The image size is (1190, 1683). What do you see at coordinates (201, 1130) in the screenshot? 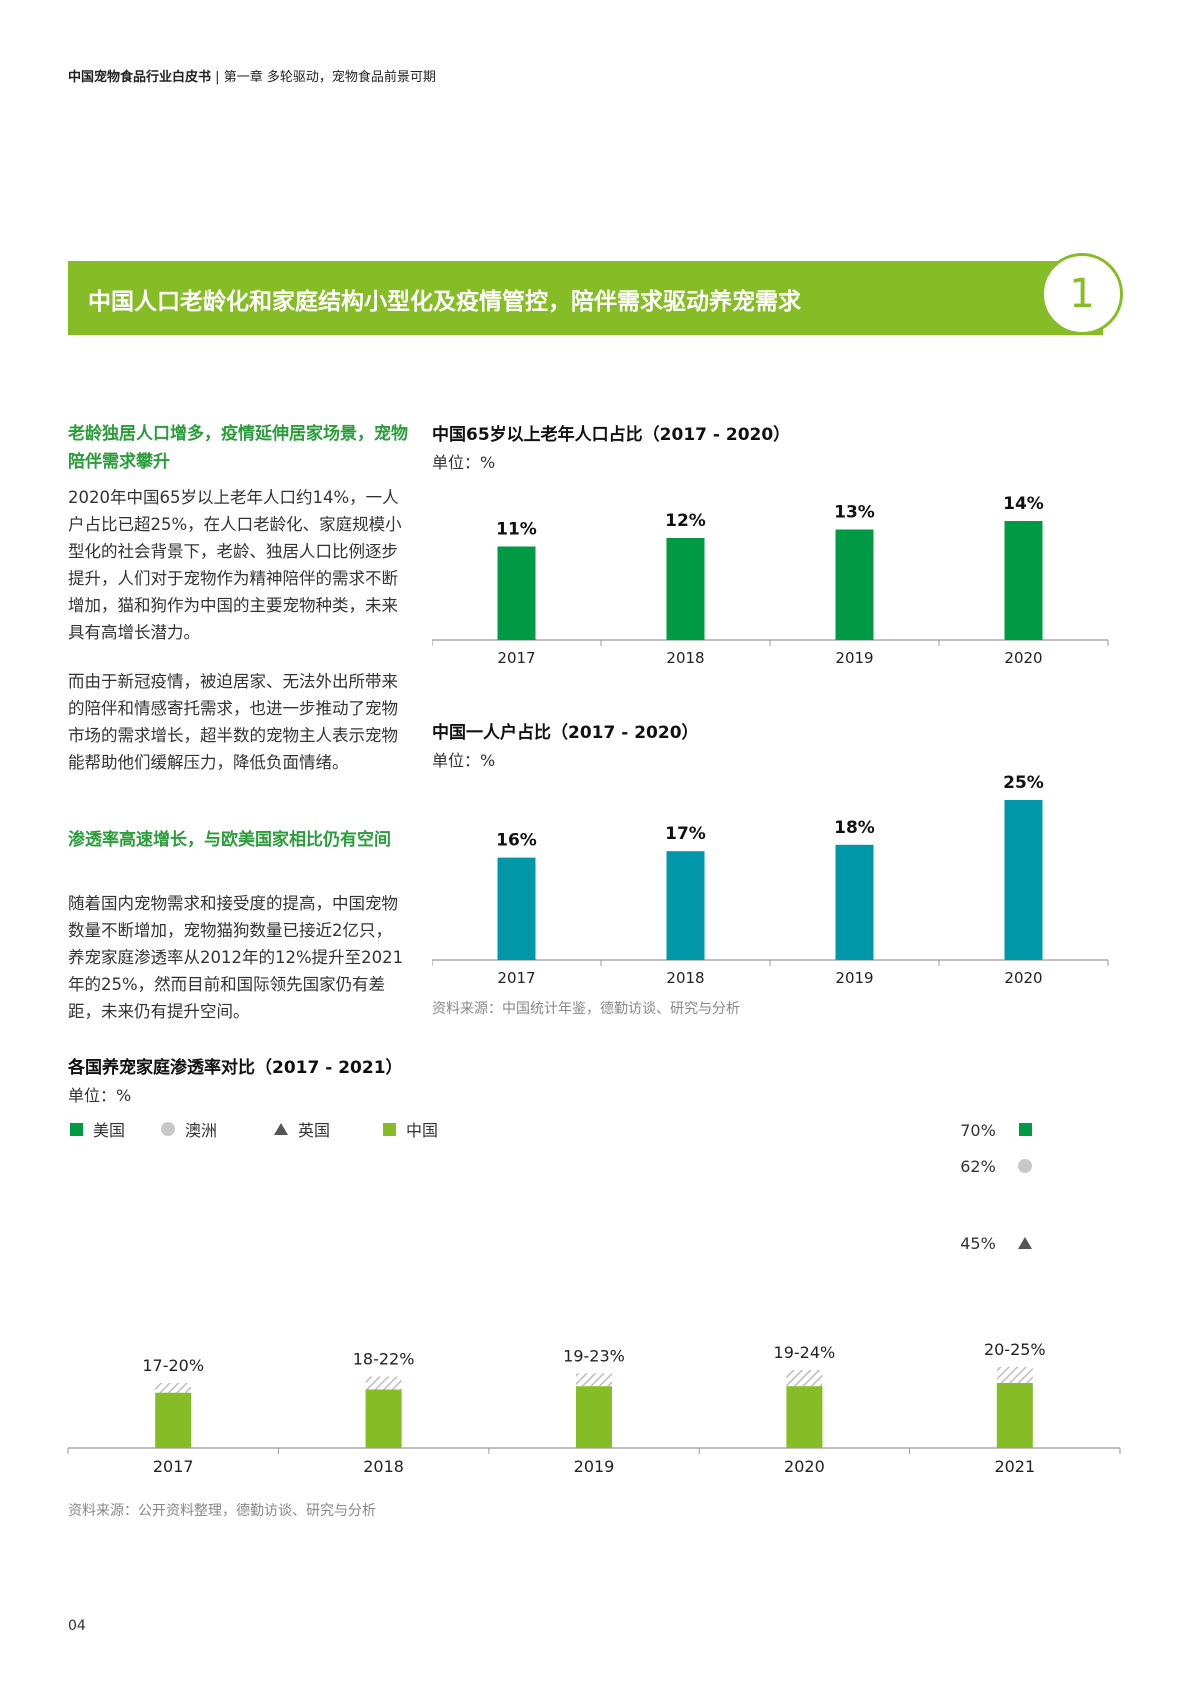
I see `legend-label: 澳洲` at bounding box center [201, 1130].